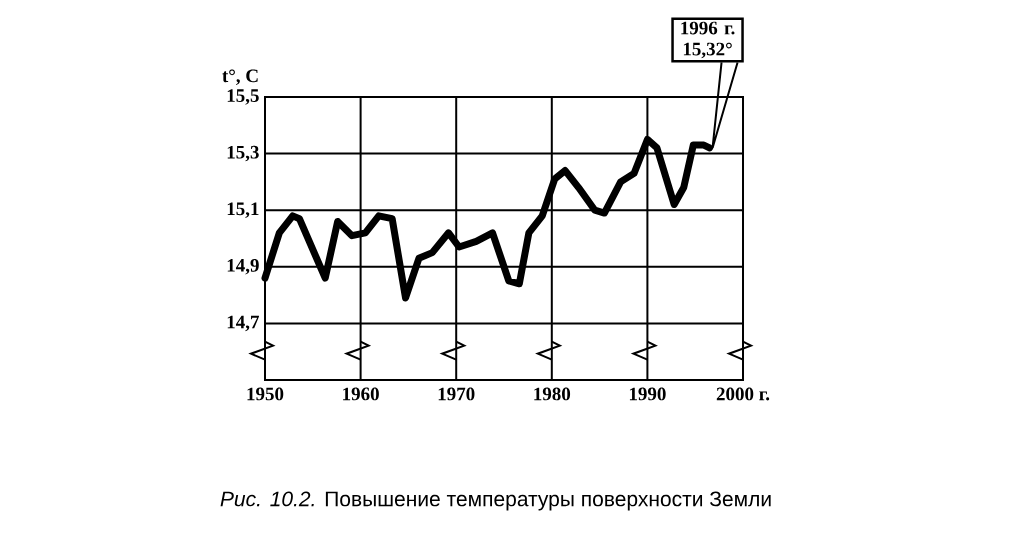  What do you see at coordinates (240, 77) in the screenshot?
I see `y-axis-title: t°, C` at bounding box center [240, 77].